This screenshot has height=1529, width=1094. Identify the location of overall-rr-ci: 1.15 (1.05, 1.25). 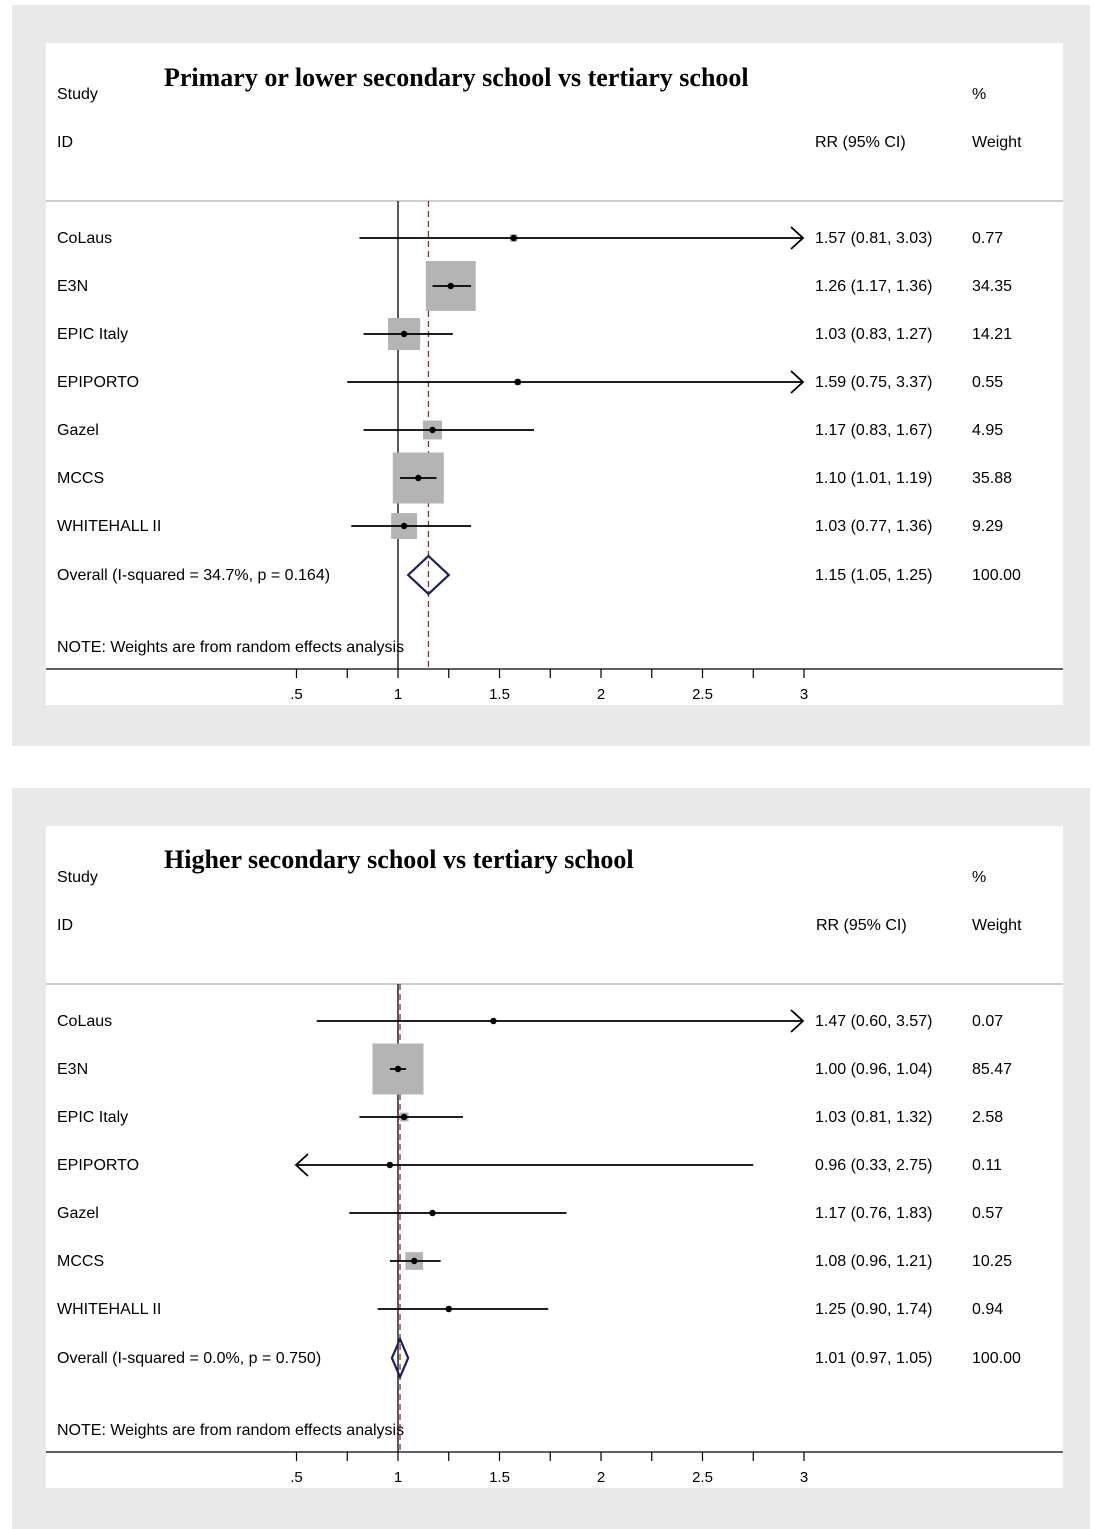
(873, 575).